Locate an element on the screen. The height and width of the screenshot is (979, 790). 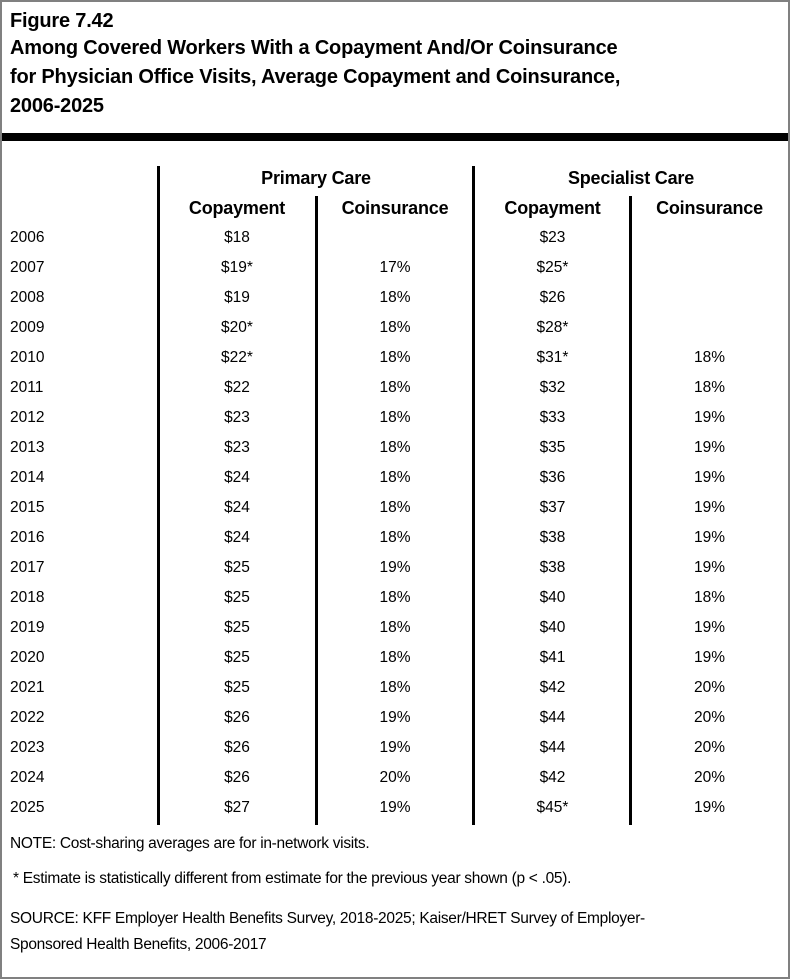
primary-copayment-cell: $22* is located at coordinates (237, 357).